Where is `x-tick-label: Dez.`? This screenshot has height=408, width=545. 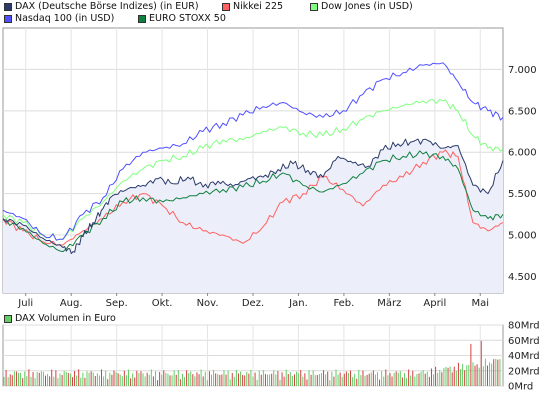 x-tick-label: Dez. is located at coordinates (253, 303).